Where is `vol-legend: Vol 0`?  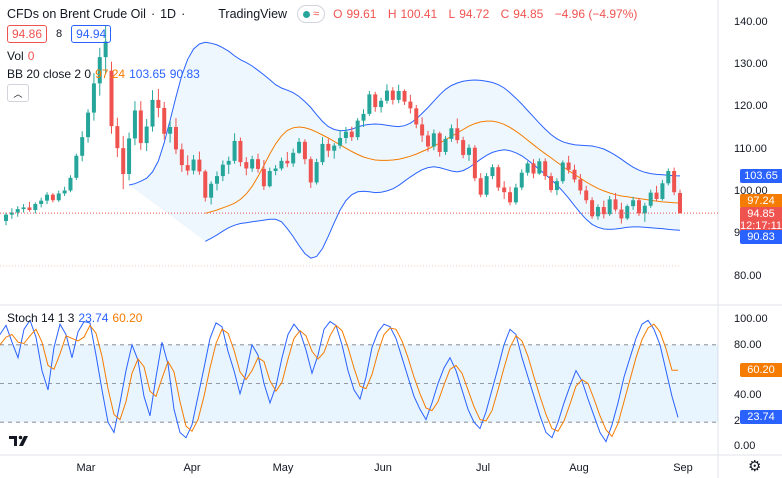 vol-legend: Vol 0 is located at coordinates (20, 56).